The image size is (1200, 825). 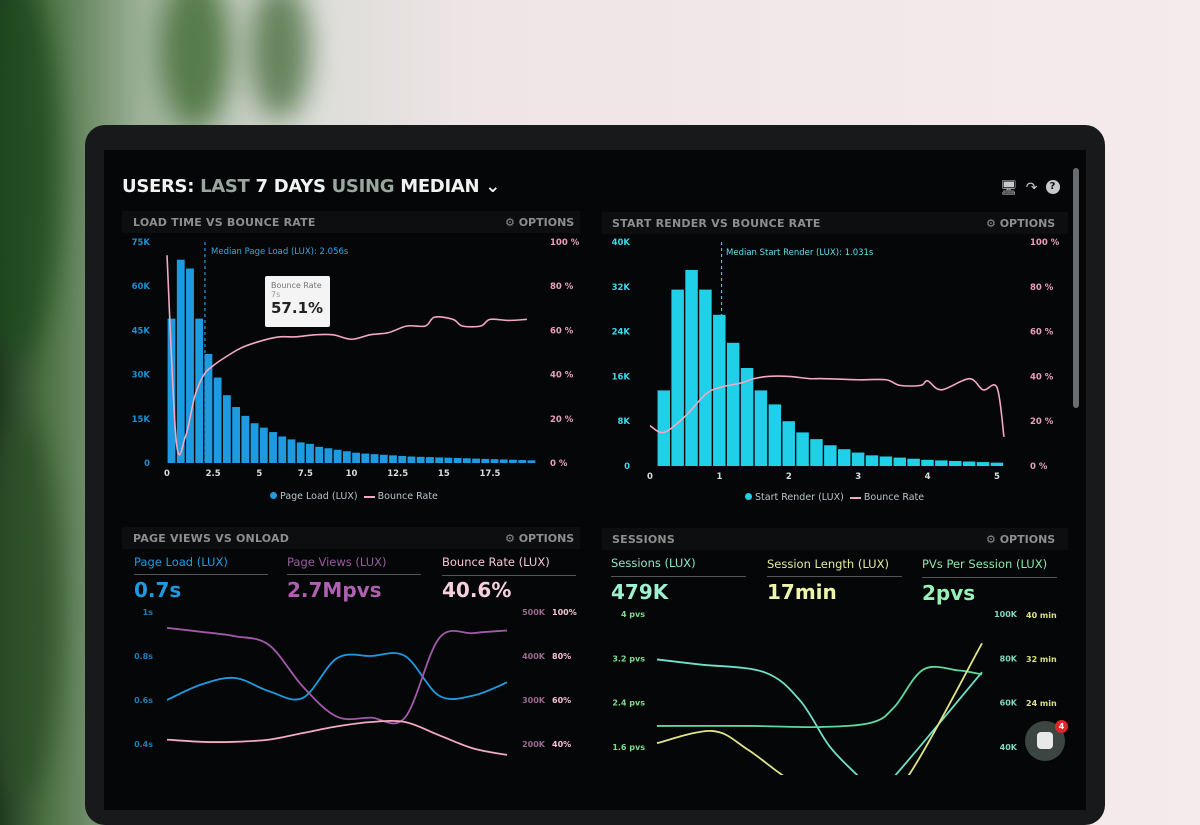 What do you see at coordinates (147, 464) in the screenshot?
I see `y-tick-label: 0` at bounding box center [147, 464].